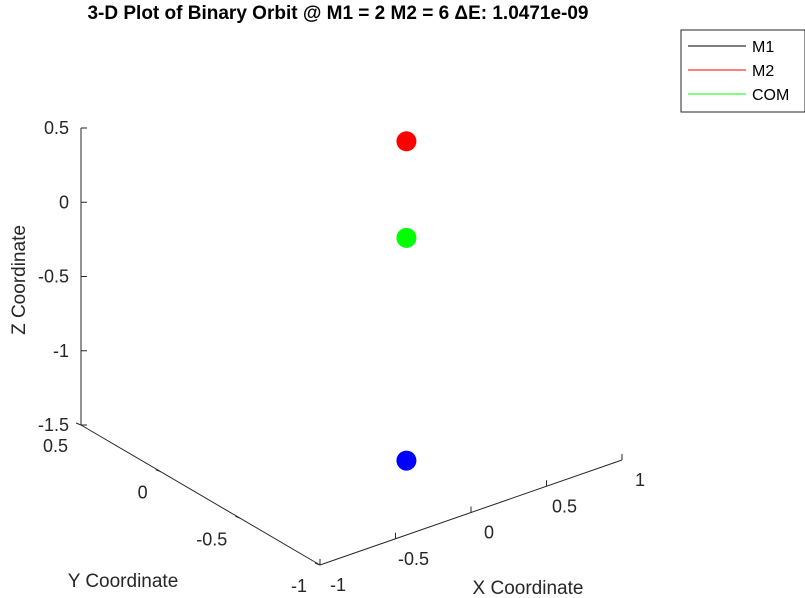  I want to click on z-tick-label-4: 0.5, so click(56, 128).